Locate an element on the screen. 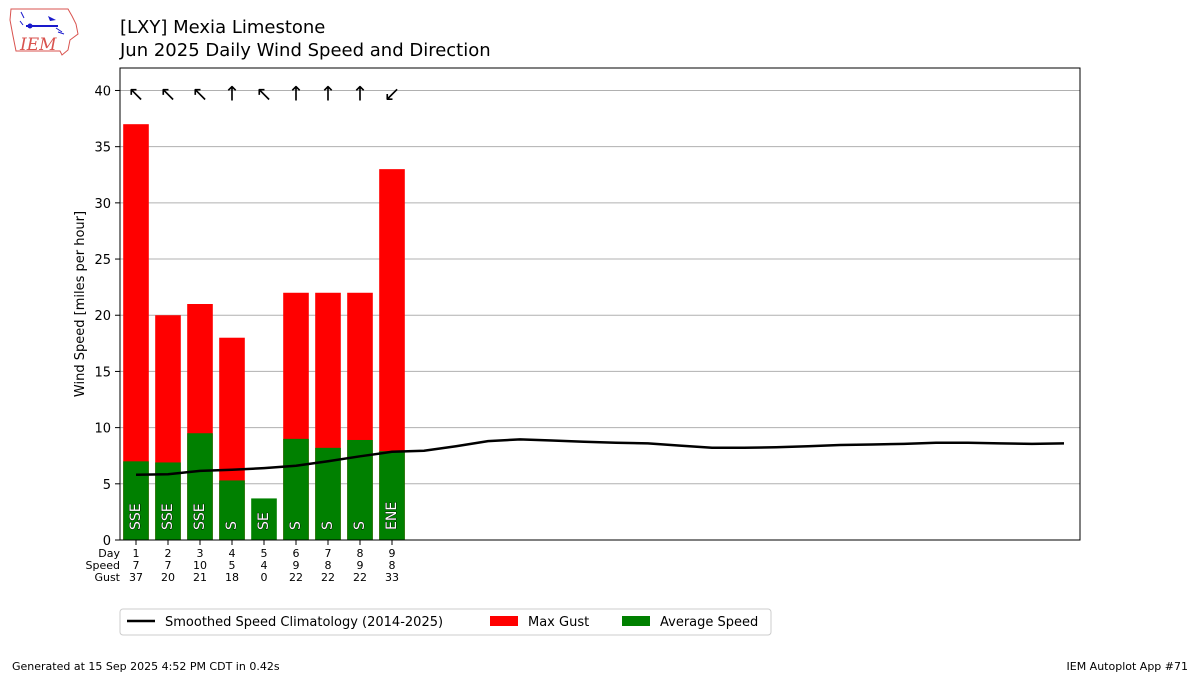 The image size is (1200, 675). chart-subtitle: Jun 2025 Daily Wind Speed and Direction is located at coordinates (305, 50).